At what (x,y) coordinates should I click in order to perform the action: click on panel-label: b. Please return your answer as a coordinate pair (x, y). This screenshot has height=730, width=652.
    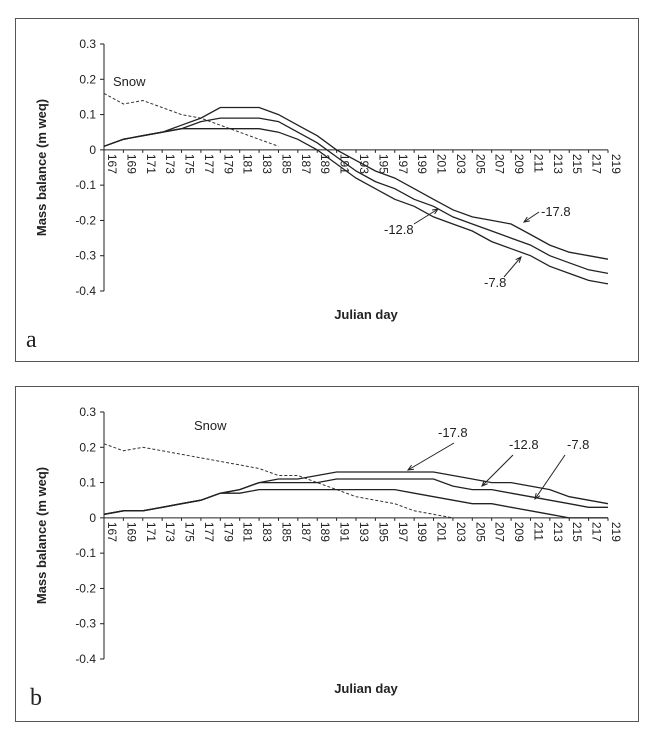
    Looking at the image, I should click on (36, 698).